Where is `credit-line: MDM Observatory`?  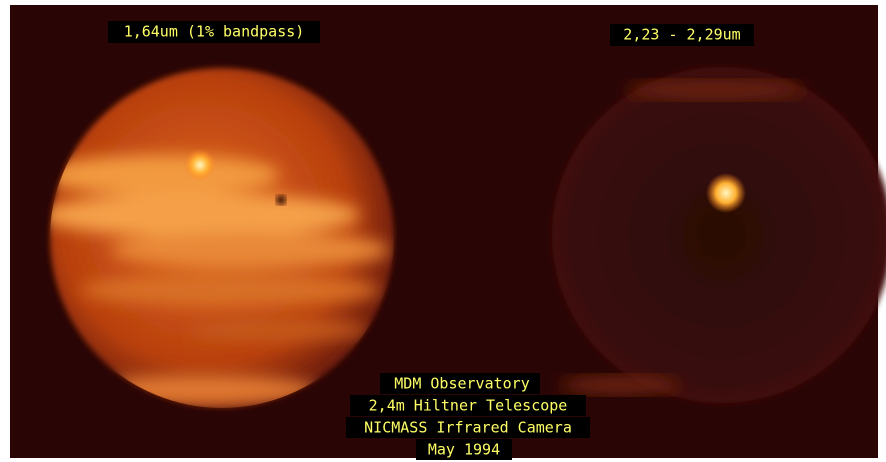 credit-line: MDM Observatory is located at coordinates (461, 384).